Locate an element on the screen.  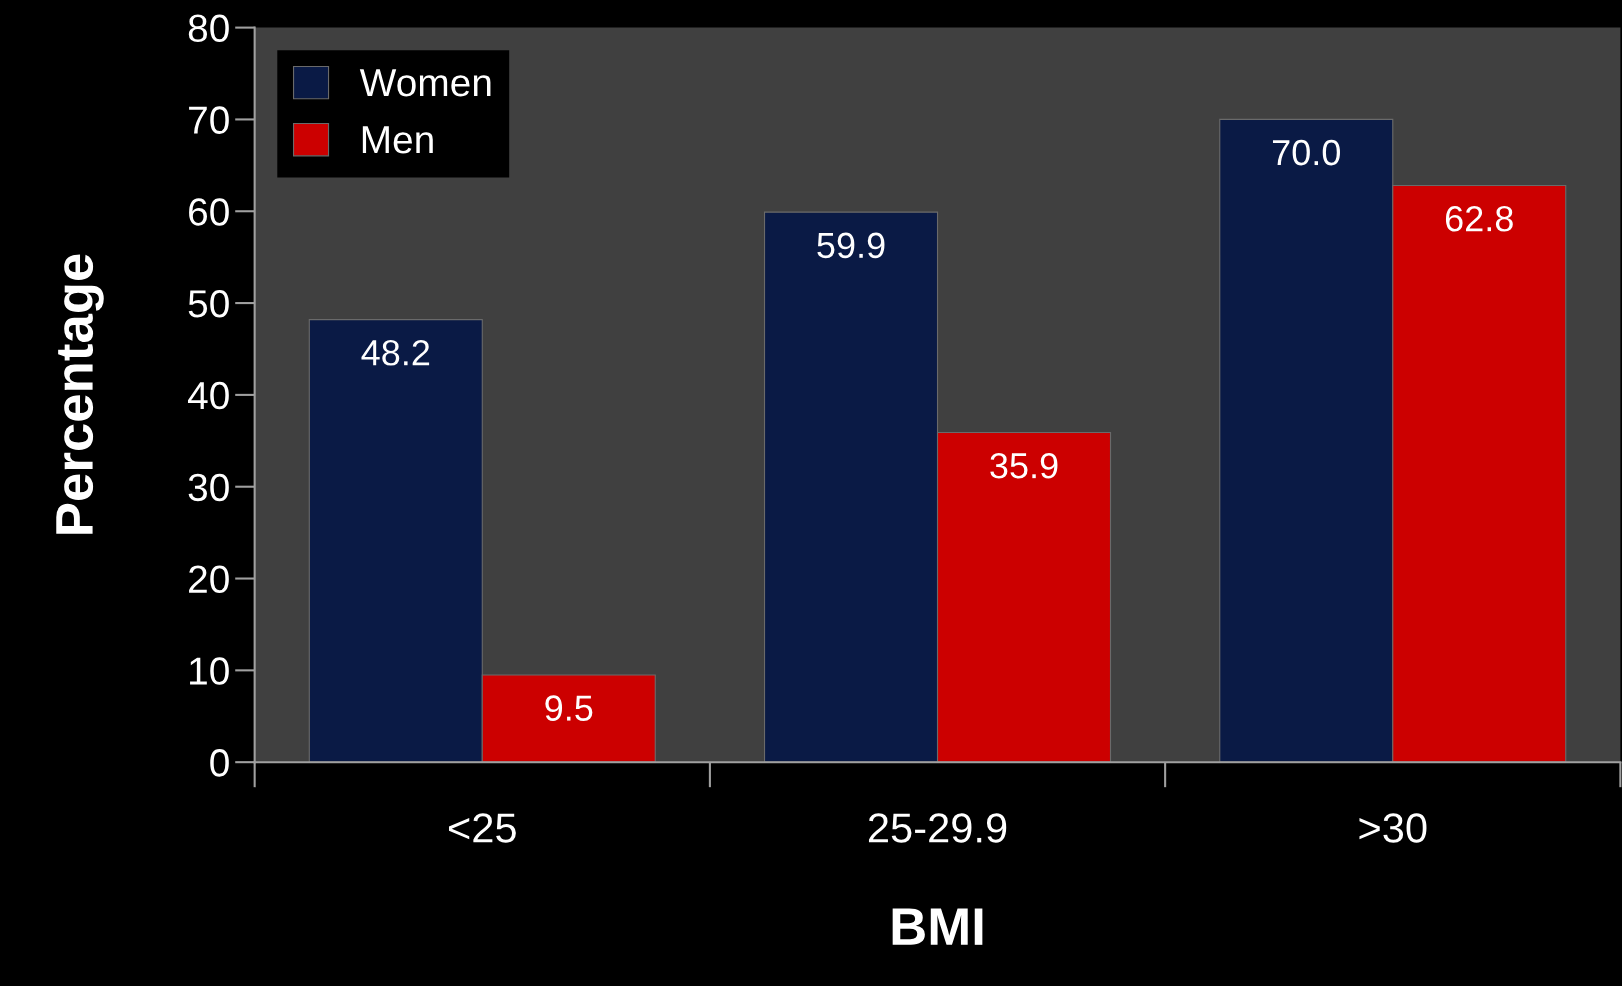
data-label: 70.0 is located at coordinates (1306, 152).